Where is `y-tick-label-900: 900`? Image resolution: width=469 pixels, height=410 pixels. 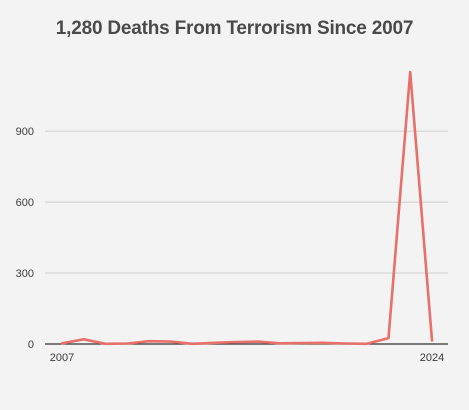 y-tick-label-900: 900 is located at coordinates (25, 132).